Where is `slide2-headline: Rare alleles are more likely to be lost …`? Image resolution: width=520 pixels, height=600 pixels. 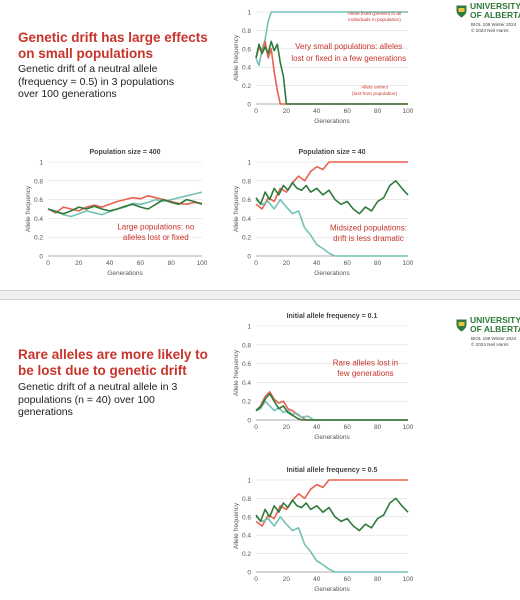
slide2-headline: Rare alleles are more likely to be lost … is located at coordinates (113, 362).